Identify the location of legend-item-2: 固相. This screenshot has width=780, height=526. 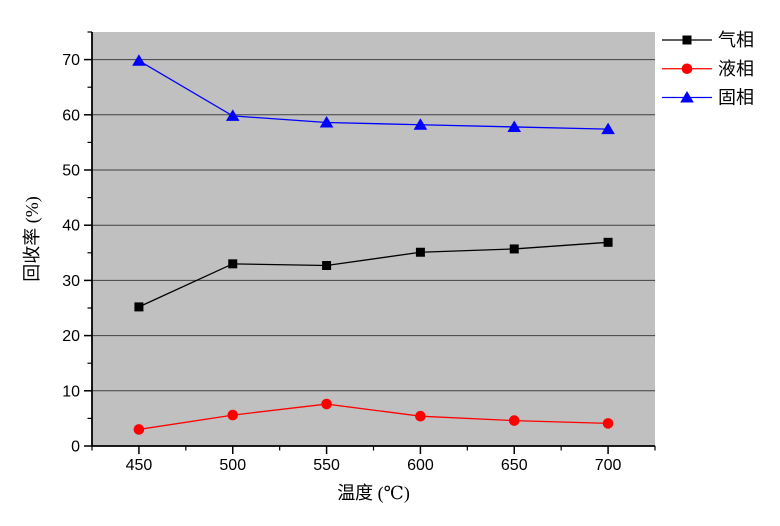
(708, 98).